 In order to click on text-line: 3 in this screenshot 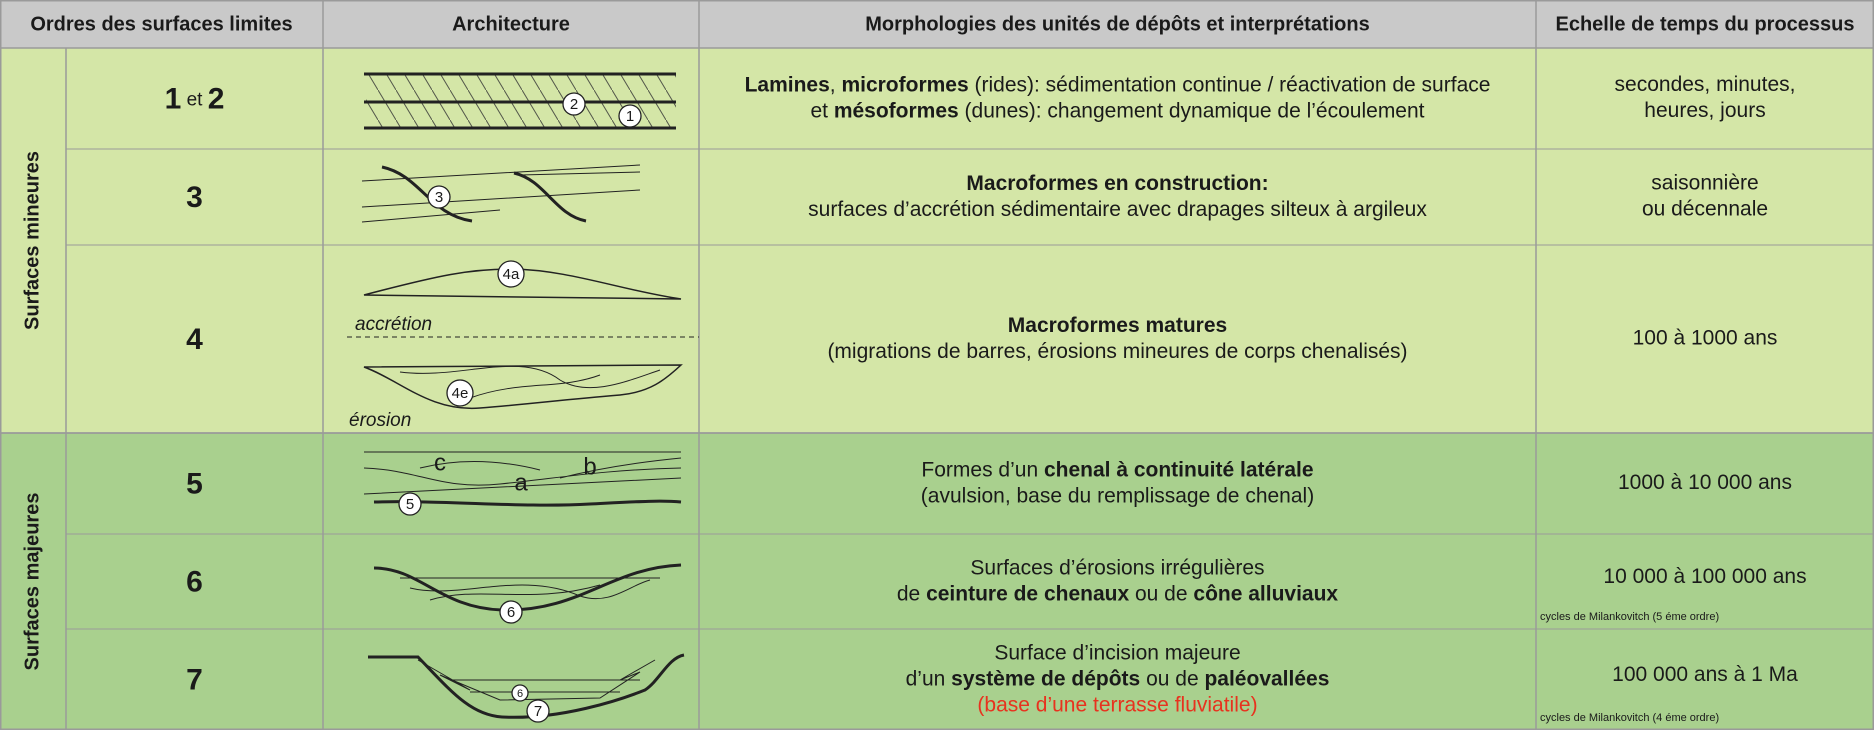, I will do `click(194, 197)`.